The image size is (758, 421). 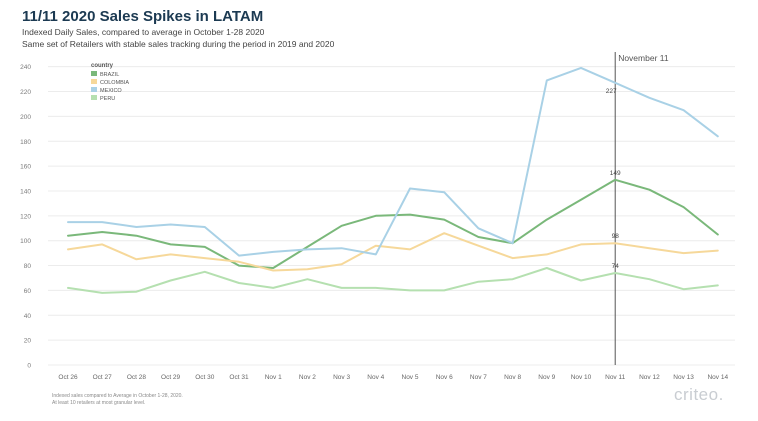 I want to click on x-tick-label: Nov 3, so click(x=341, y=377).